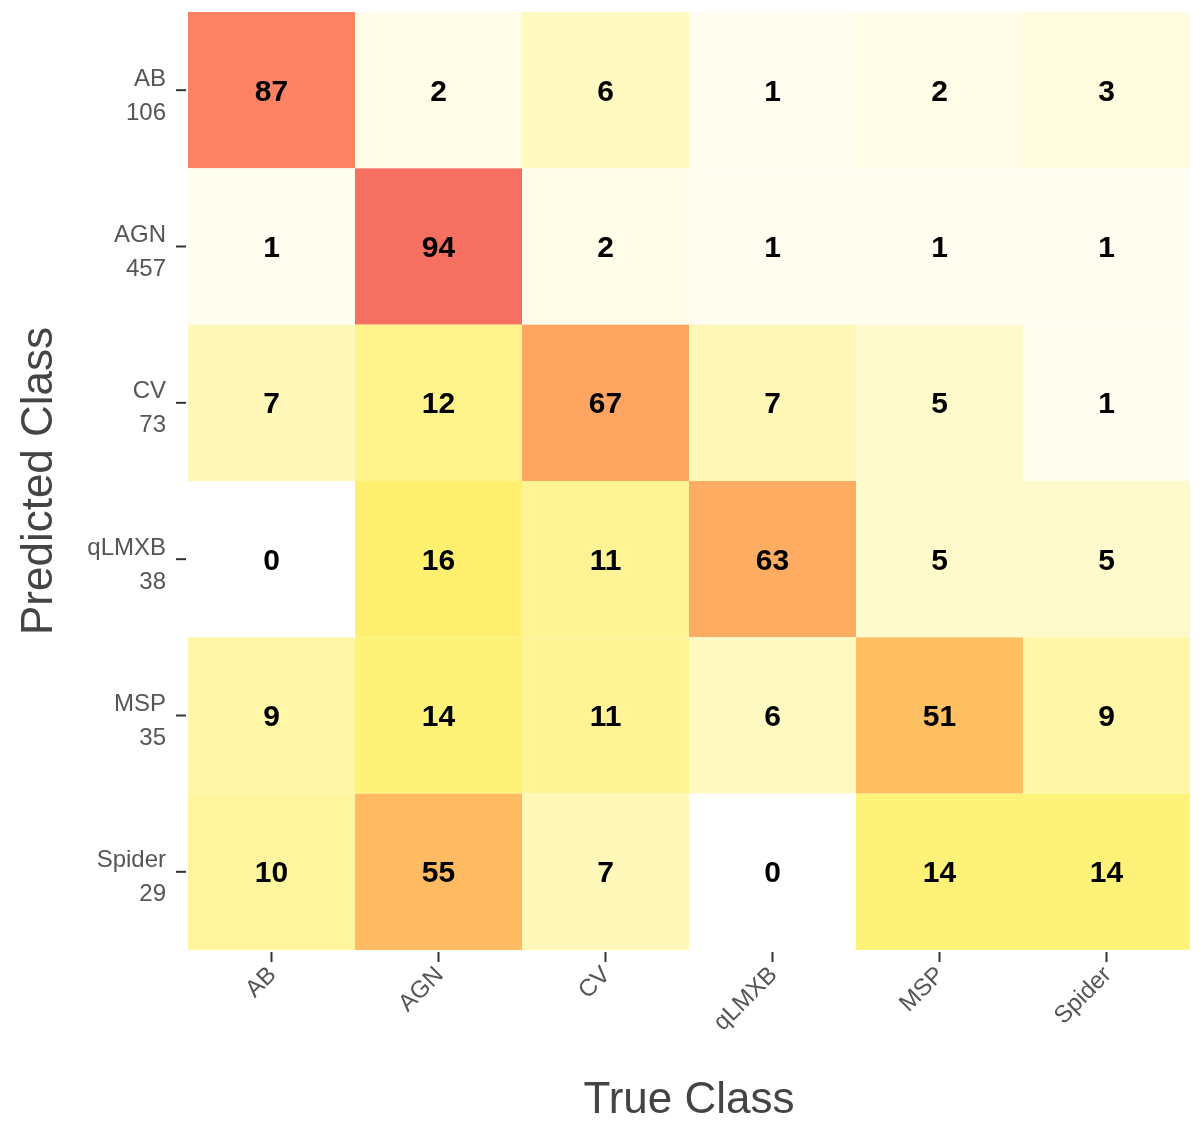 The image size is (1203, 1127). I want to click on x-tick-label: CV, so click(593, 982).